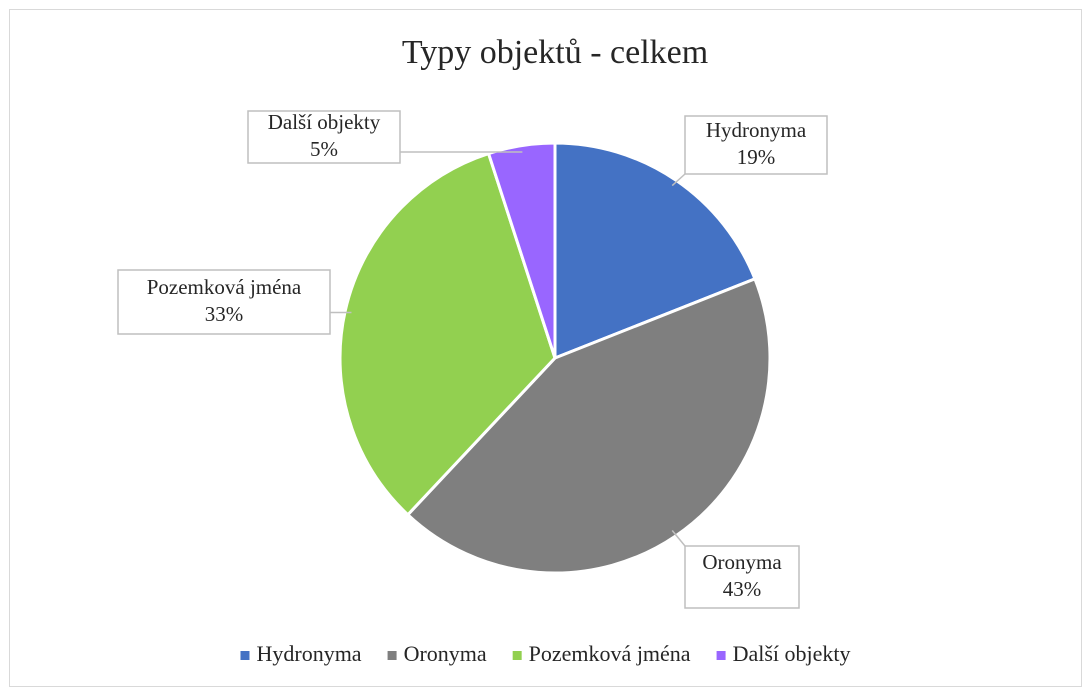 Image resolution: width=1091 pixels, height=695 pixels. I want to click on legend-label: Hydronyma, so click(308, 653).